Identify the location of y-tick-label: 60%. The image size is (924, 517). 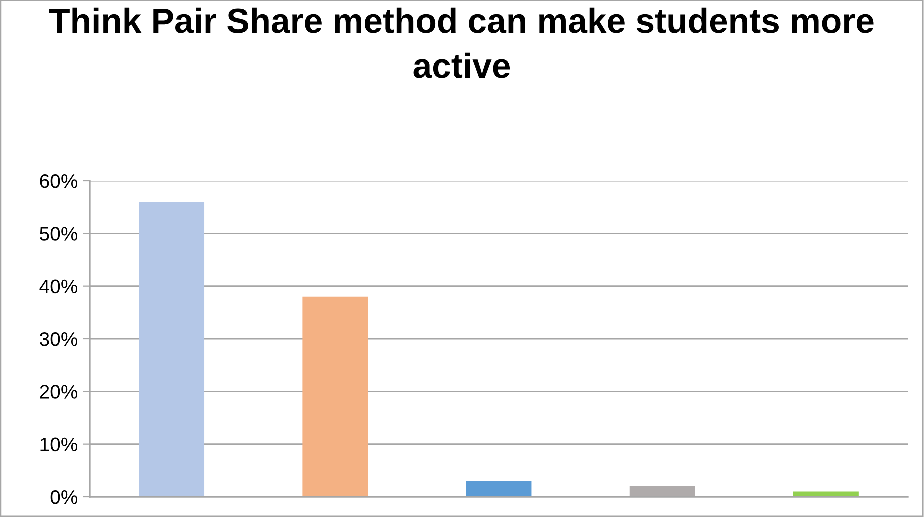
(59, 181).